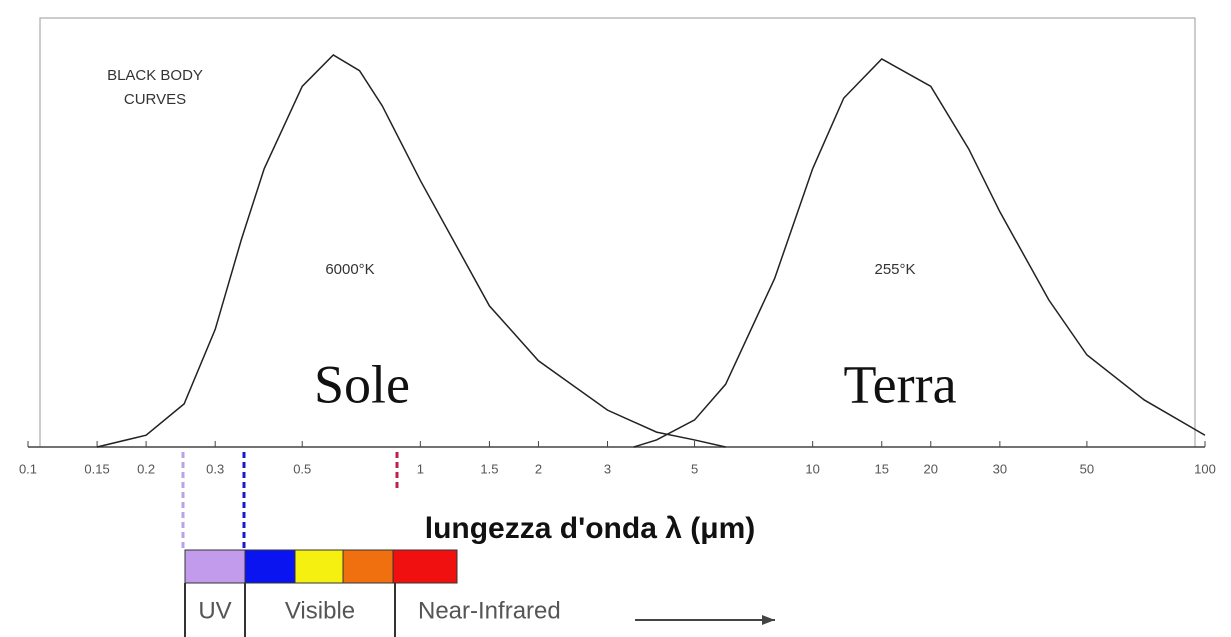 Image resolution: width=1231 pixels, height=637 pixels. I want to click on band-orange, so click(368, 566).